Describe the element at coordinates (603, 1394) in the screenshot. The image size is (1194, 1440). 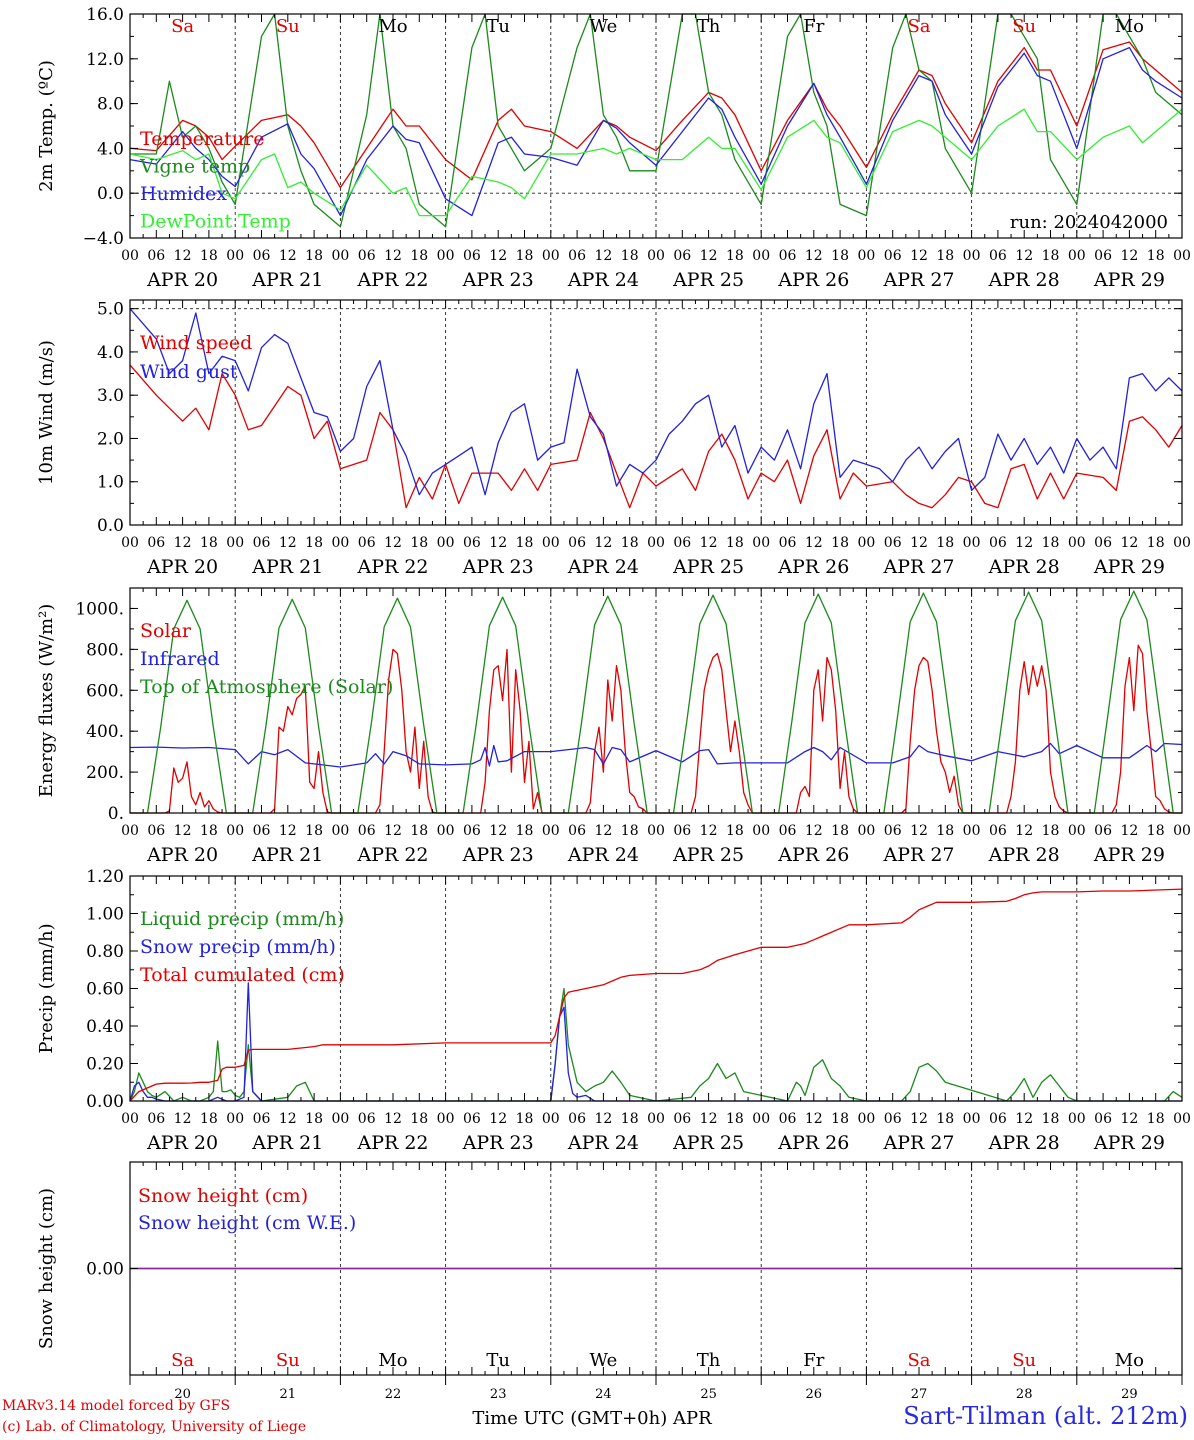
I see `day-number-label: 24` at that location.